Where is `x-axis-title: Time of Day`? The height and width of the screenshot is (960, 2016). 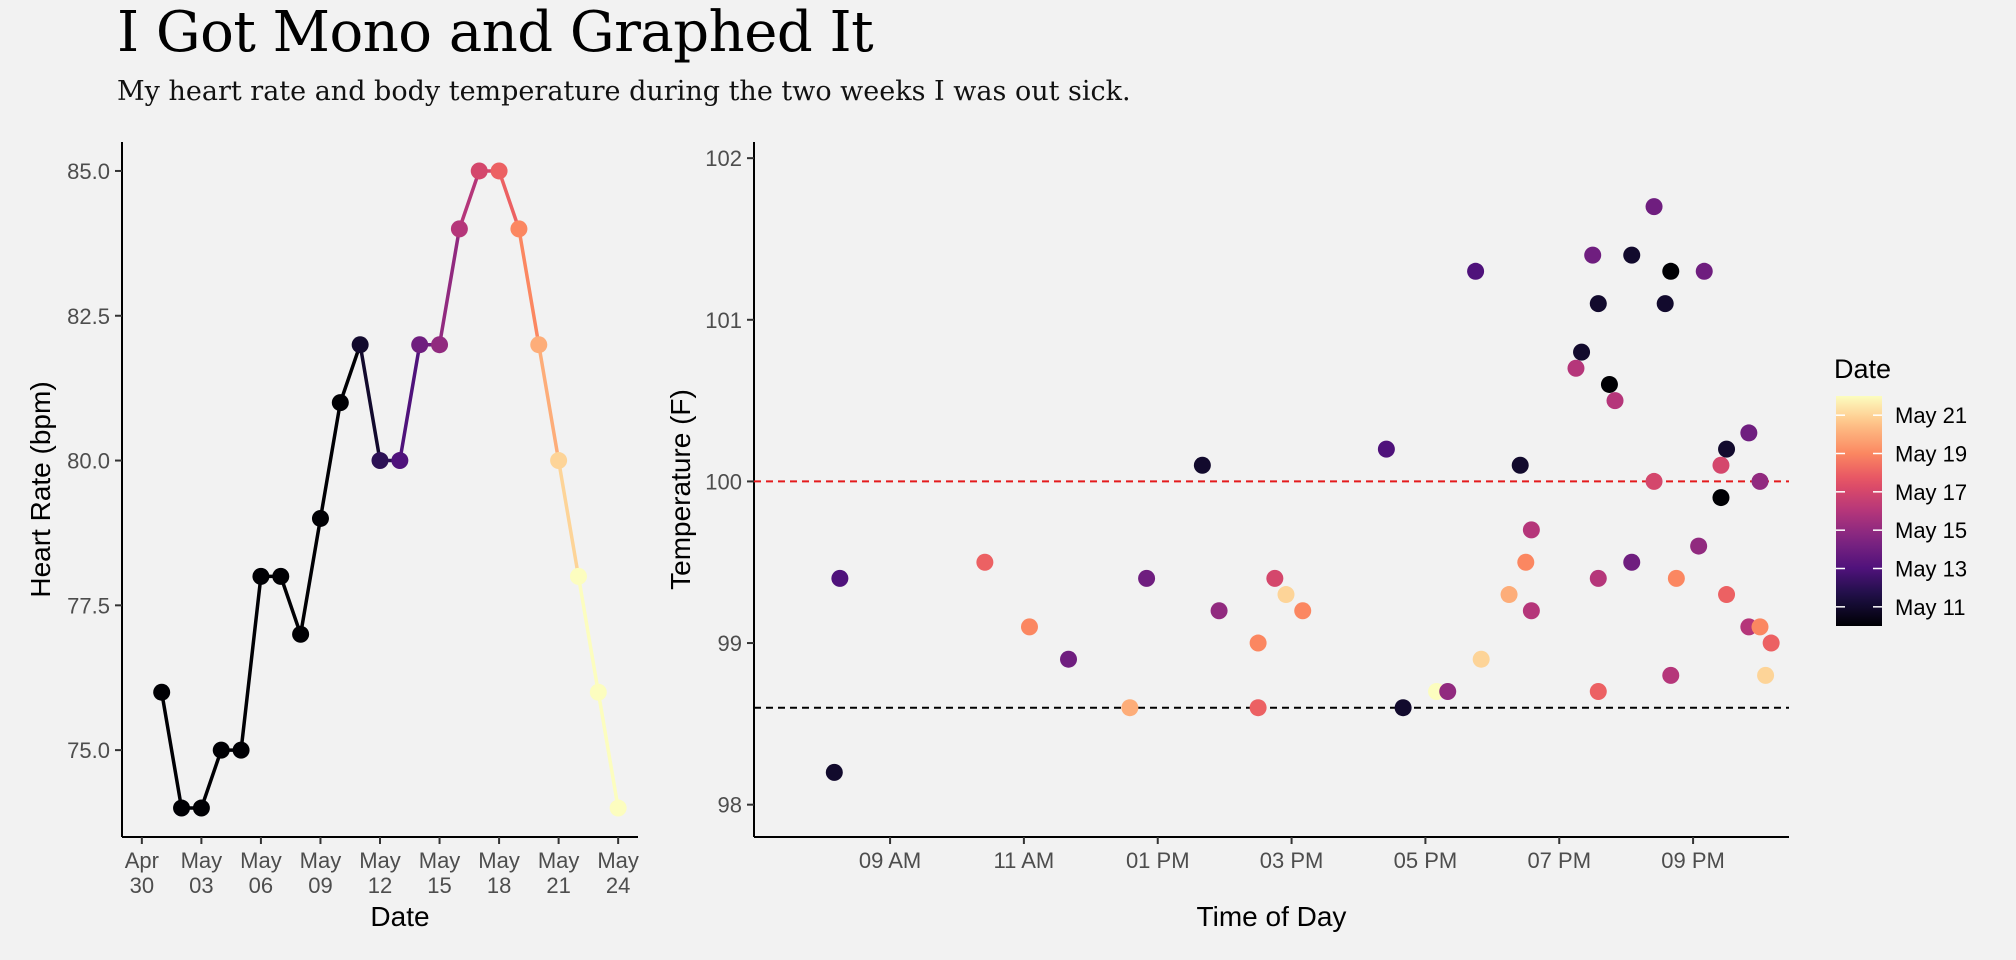
x-axis-title: Time of Day is located at coordinates (1272, 916).